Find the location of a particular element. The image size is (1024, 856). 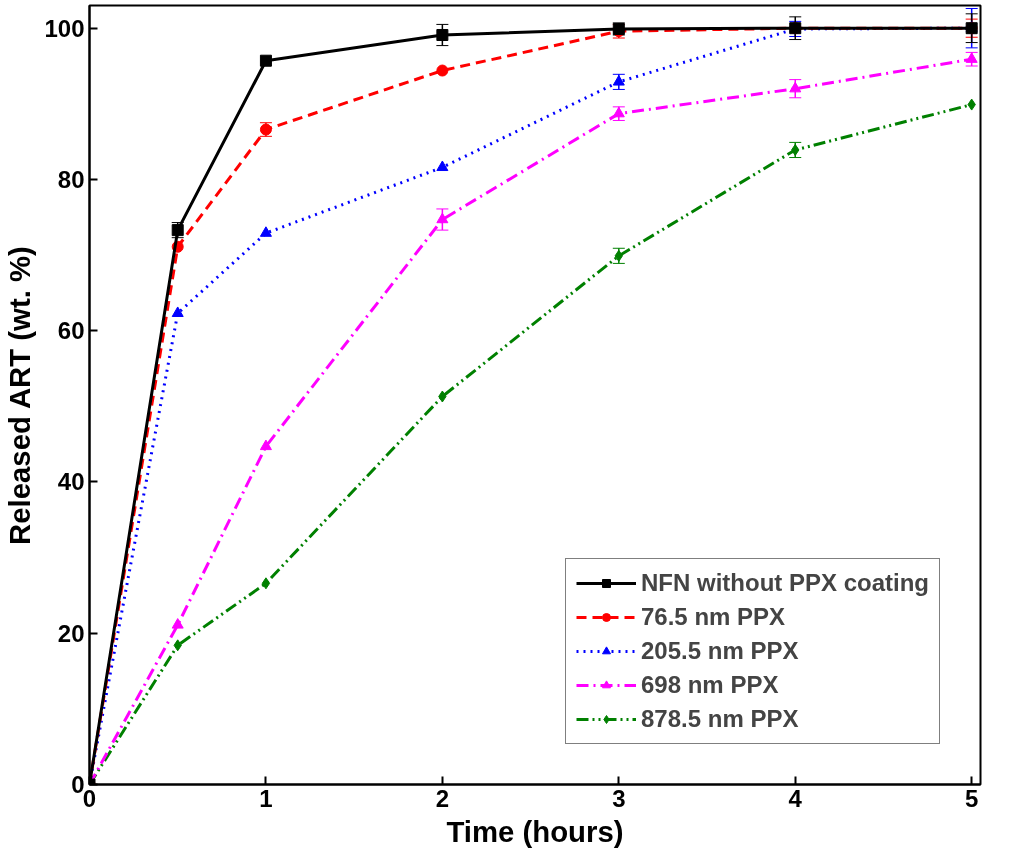

legend-label: 76.5 nm PPX is located at coordinates (713, 617).